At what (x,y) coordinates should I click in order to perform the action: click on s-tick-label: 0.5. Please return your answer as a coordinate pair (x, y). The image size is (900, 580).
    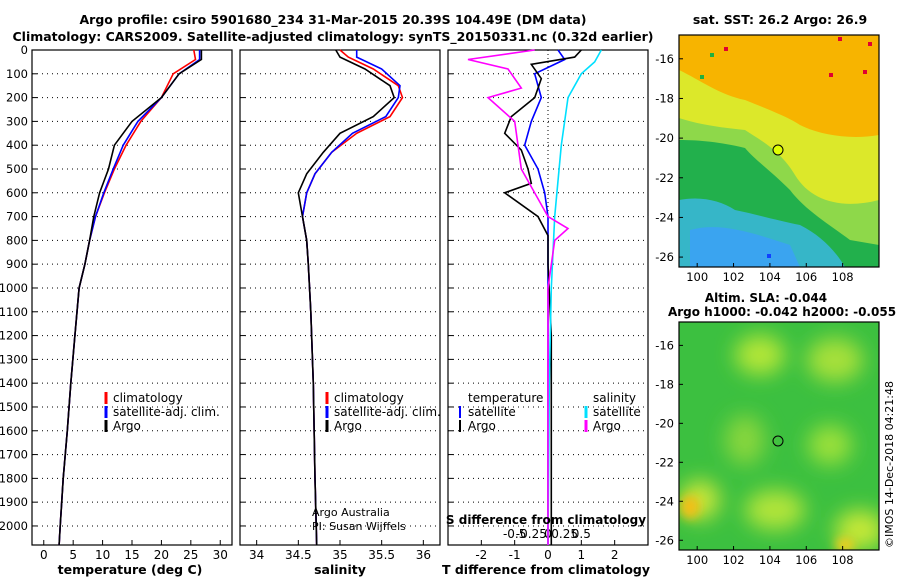
    Looking at the image, I should click on (581, 534).